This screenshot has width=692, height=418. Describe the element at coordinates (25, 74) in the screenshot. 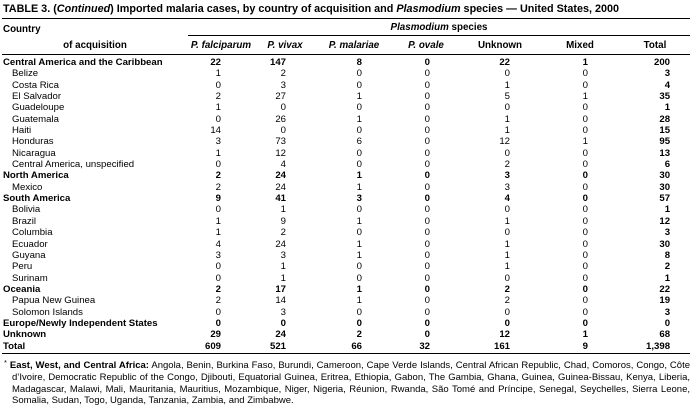

I see `country-cell: Belize` at that location.